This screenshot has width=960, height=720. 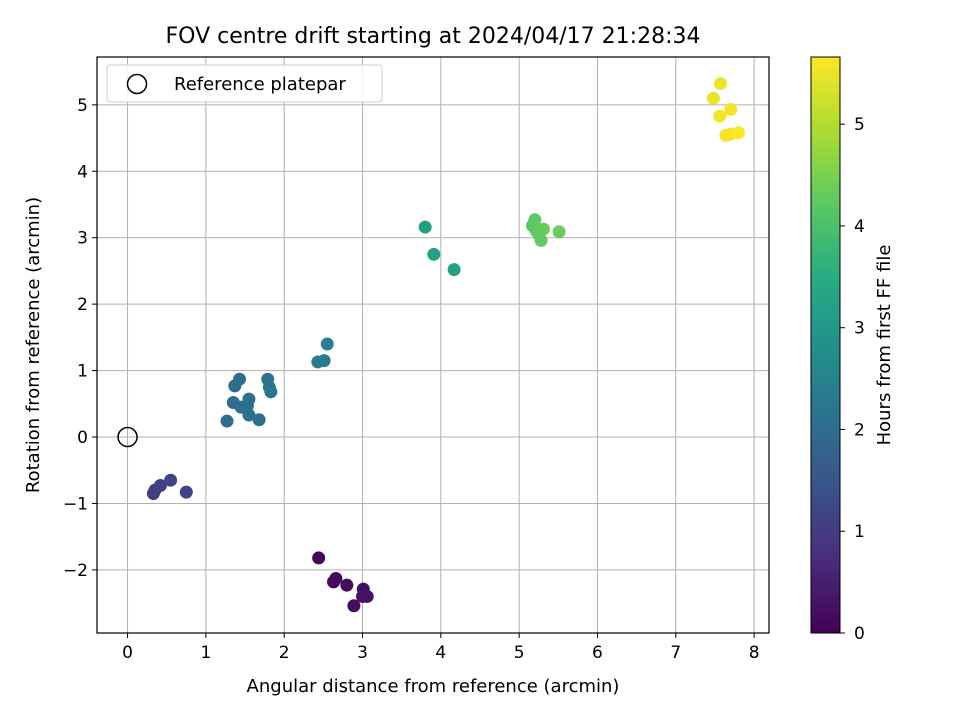 What do you see at coordinates (82, 305) in the screenshot?
I see `y-tick-label: 2` at bounding box center [82, 305].